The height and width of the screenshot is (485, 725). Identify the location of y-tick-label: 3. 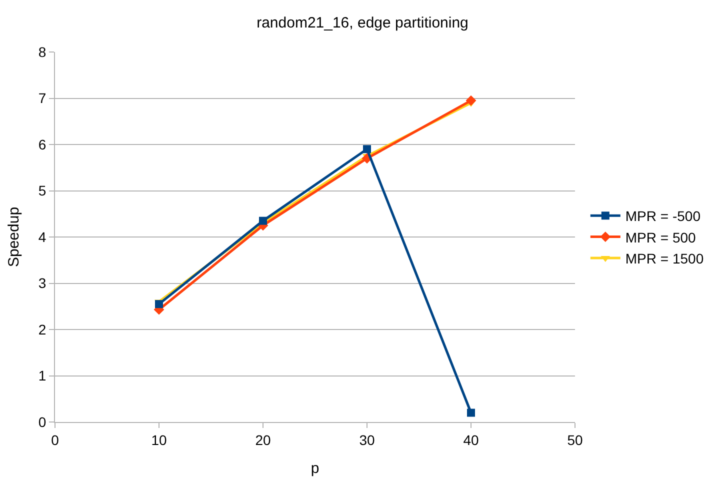
(42, 283).